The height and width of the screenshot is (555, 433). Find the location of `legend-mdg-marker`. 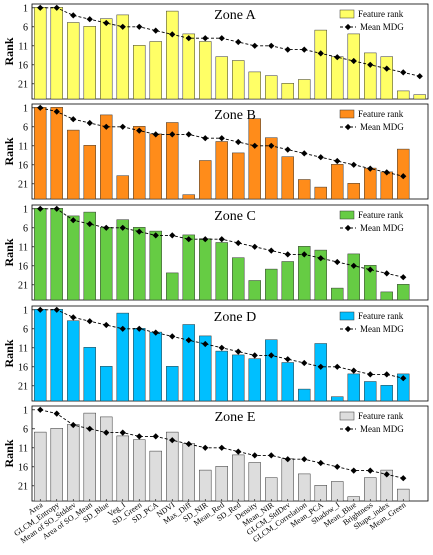

legend-mdg-marker is located at coordinates (348, 228).